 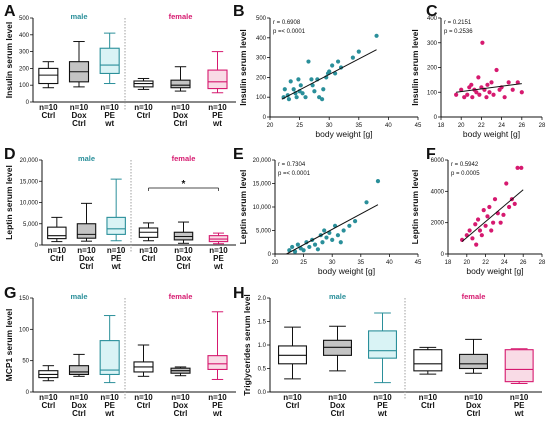 I want to click on C-x-tick-label: 28, so click(x=542, y=126).